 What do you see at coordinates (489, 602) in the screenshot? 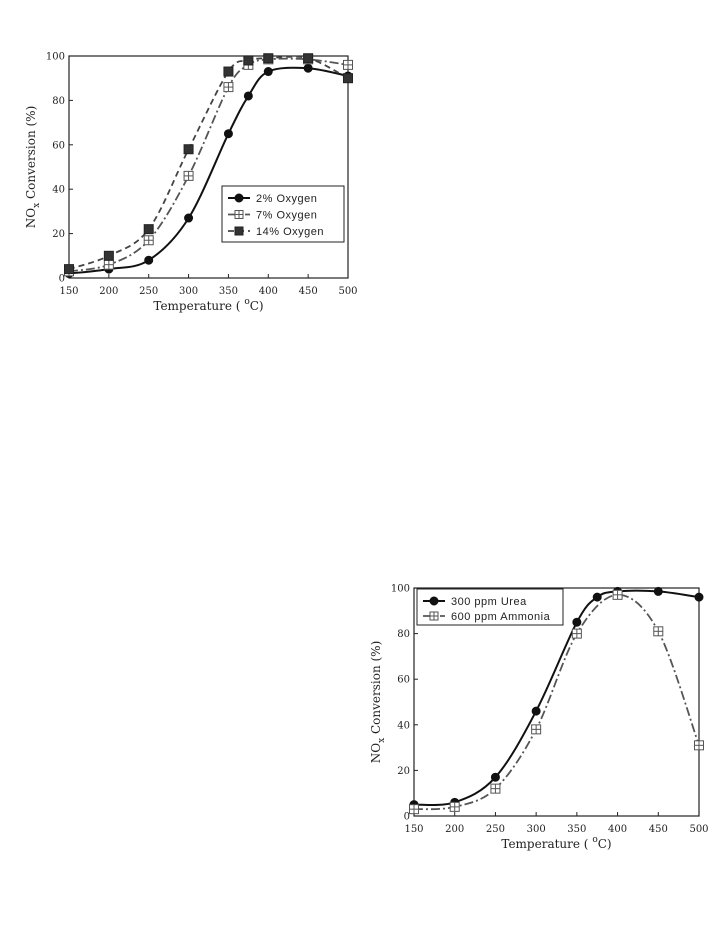
I see `legend-label: 300 ppm Urea` at bounding box center [489, 602].